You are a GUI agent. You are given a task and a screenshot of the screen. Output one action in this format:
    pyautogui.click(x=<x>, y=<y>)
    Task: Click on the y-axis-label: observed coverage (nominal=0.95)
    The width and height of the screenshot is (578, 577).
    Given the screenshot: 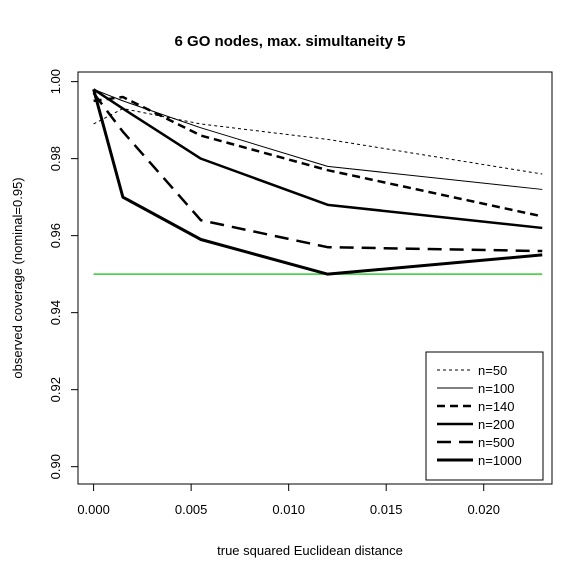 What is the action you would take?
    pyautogui.click(x=17, y=277)
    